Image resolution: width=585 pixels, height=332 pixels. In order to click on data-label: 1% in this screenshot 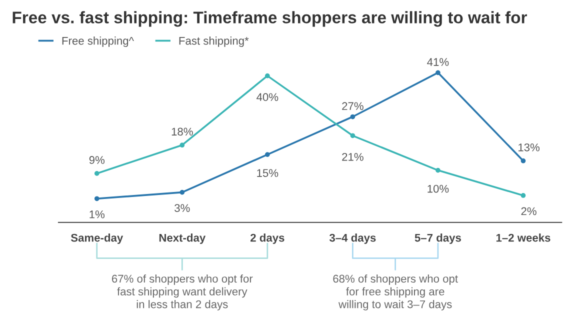, I will do `click(97, 214)`.